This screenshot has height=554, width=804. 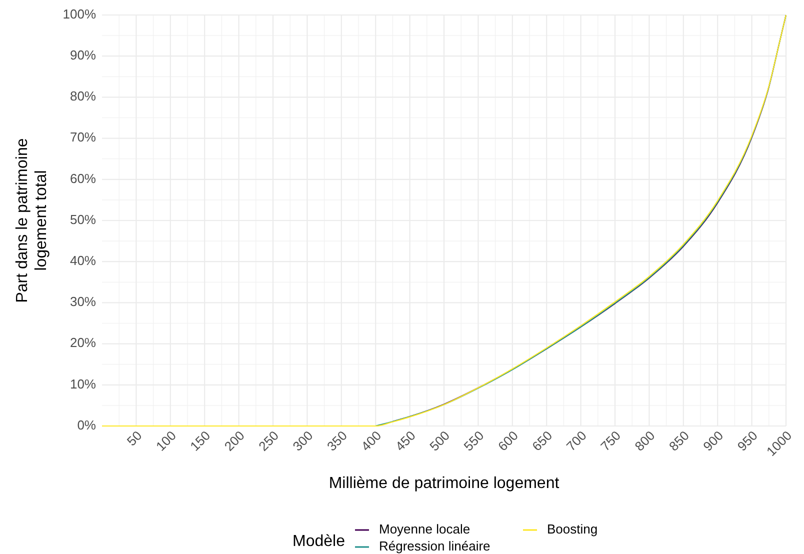 I want to click on legend-label: Régression linéaire, so click(x=434, y=546).